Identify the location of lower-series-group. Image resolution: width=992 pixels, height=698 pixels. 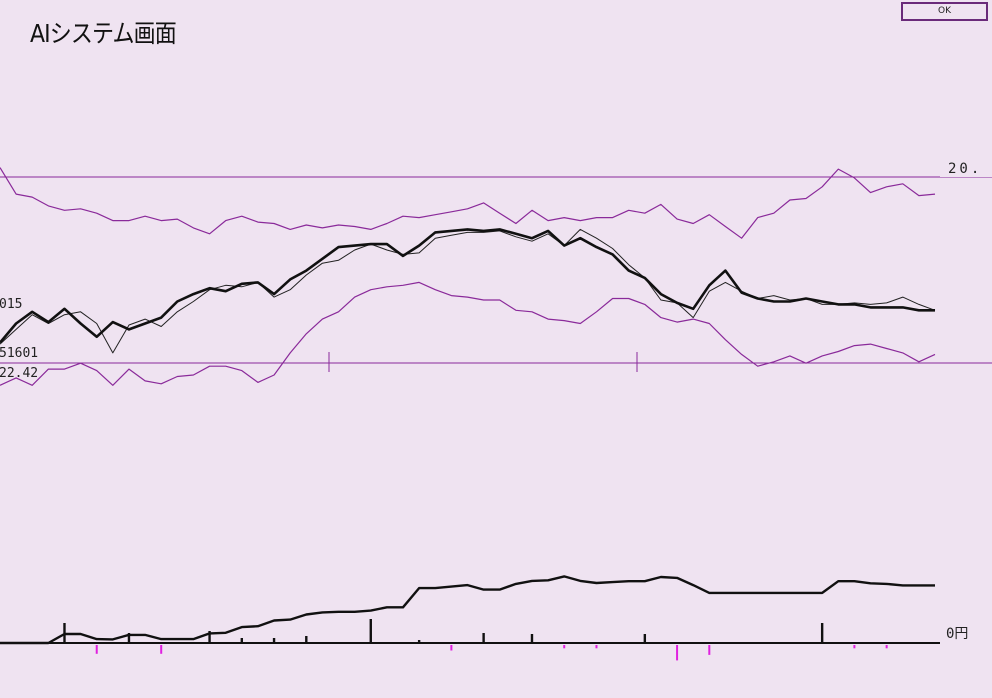
(467, 618).